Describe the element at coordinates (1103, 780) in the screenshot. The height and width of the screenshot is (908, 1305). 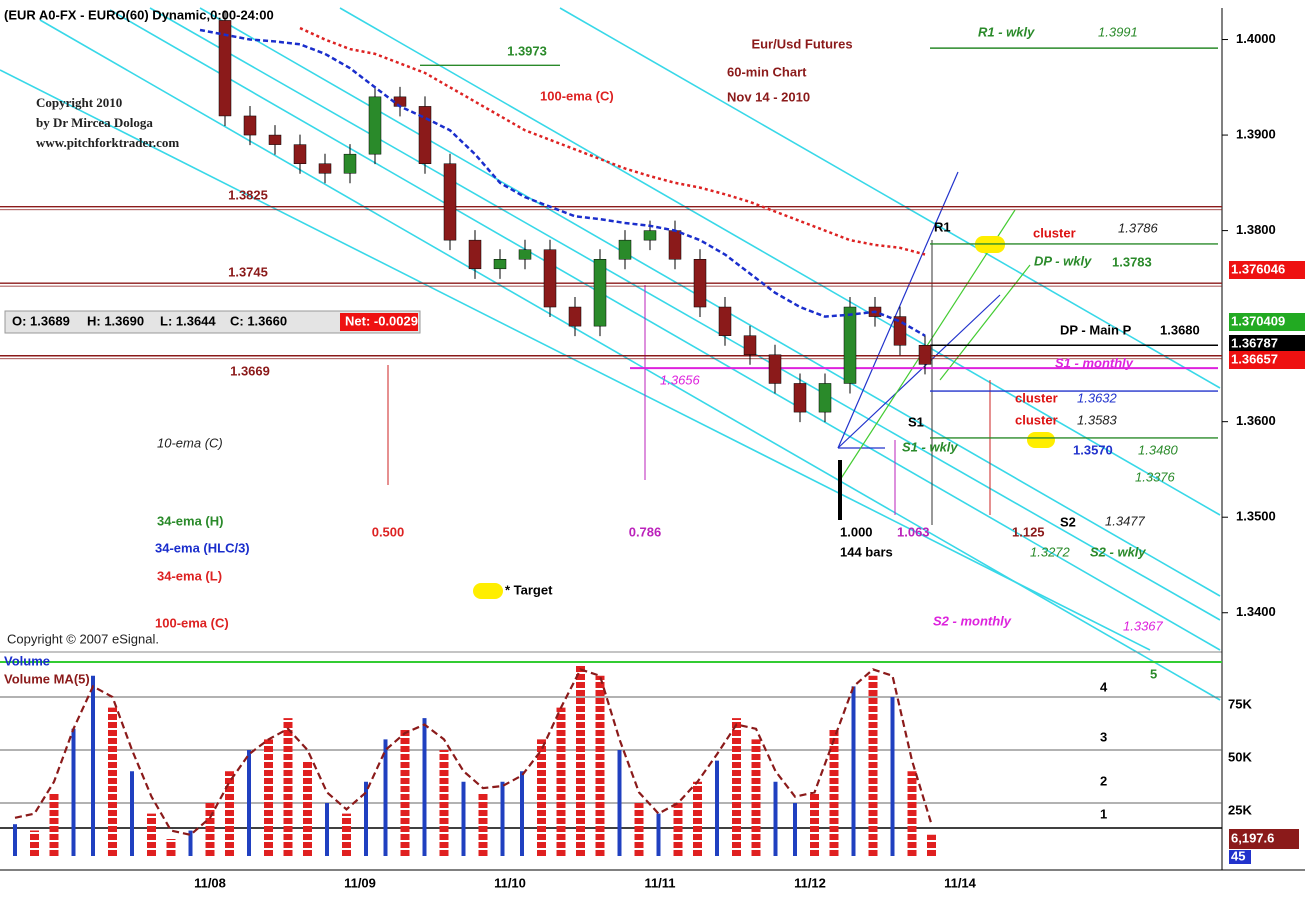
I see `cycle-label: 2` at that location.